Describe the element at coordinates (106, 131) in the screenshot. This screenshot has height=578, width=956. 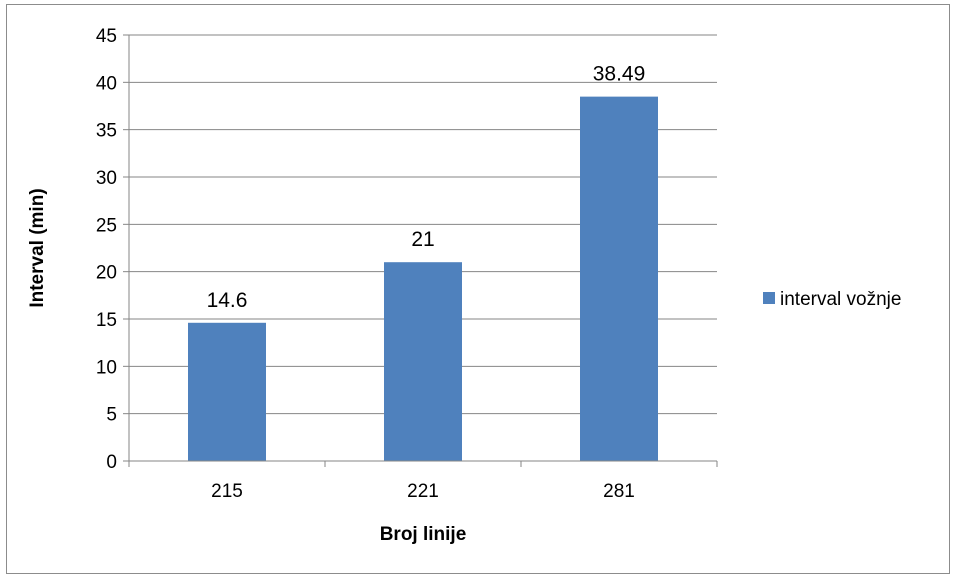
I see `y-tick-label: 35` at that location.